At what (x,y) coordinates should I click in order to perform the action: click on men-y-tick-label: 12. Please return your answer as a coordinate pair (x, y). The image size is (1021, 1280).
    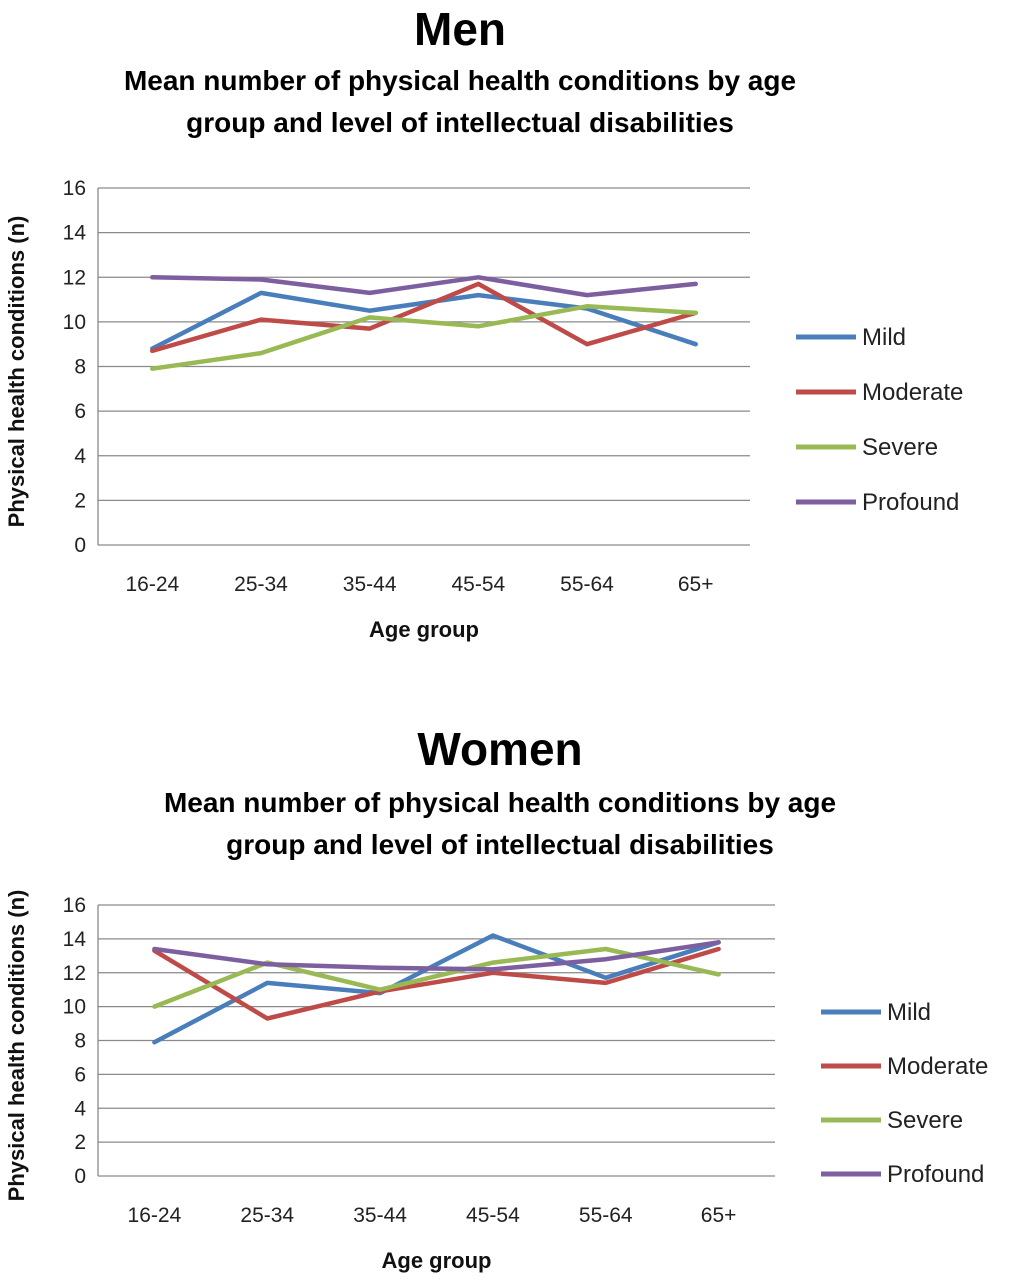
    Looking at the image, I should click on (74, 277).